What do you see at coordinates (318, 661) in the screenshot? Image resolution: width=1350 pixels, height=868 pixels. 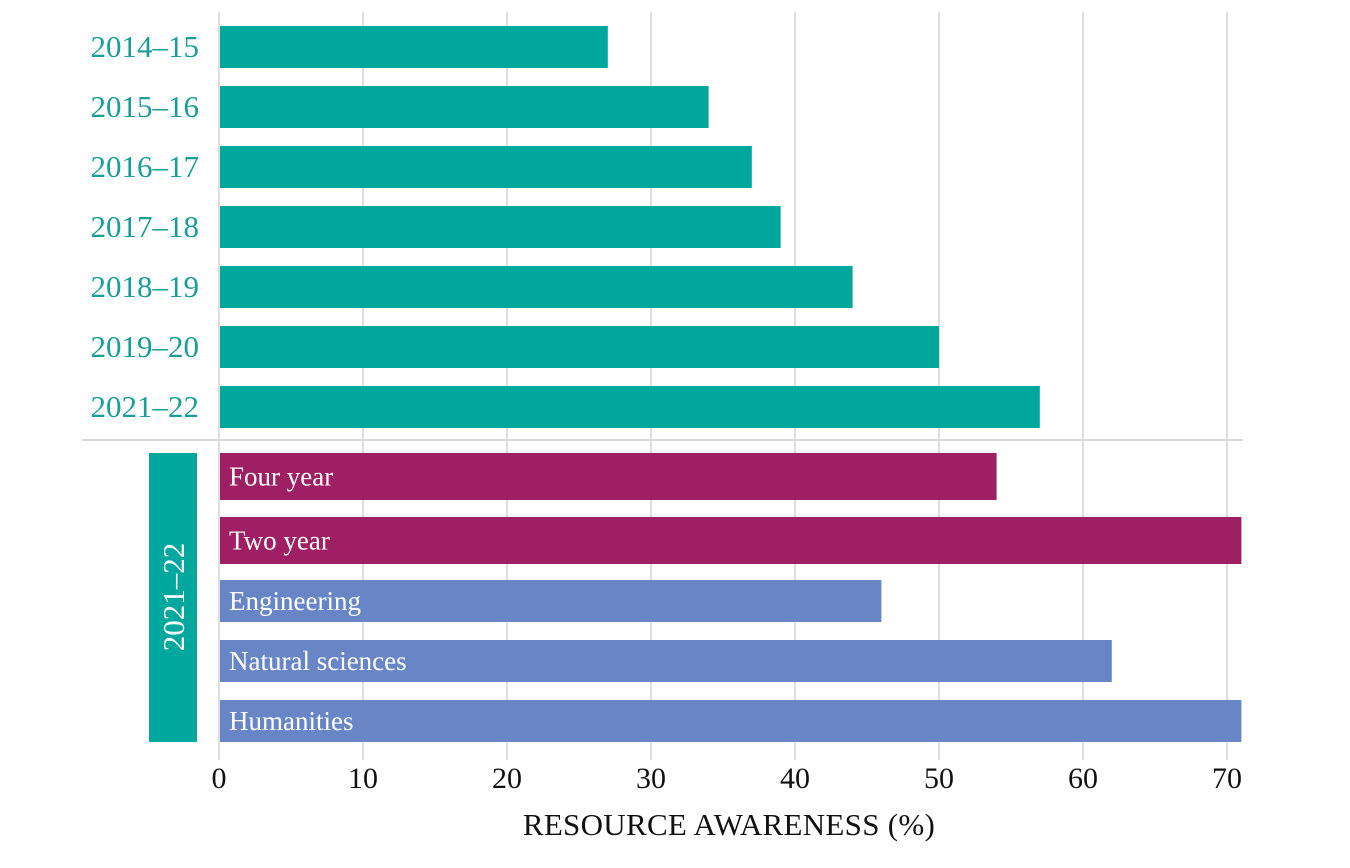 I see `bar-label: Natural sciences` at bounding box center [318, 661].